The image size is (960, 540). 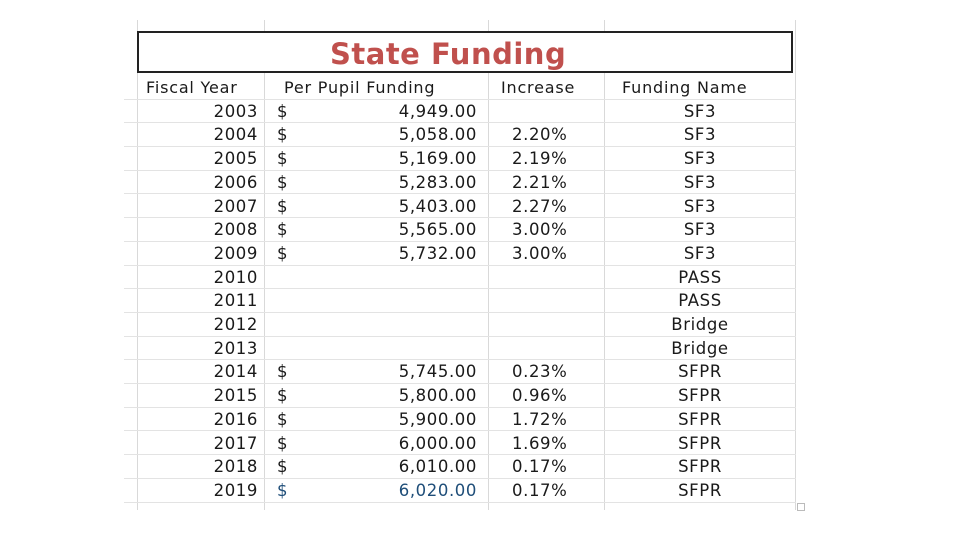 What do you see at coordinates (437, 419) in the screenshot?
I see `cell-per-pupil-amount: 5,900.00` at bounding box center [437, 419].